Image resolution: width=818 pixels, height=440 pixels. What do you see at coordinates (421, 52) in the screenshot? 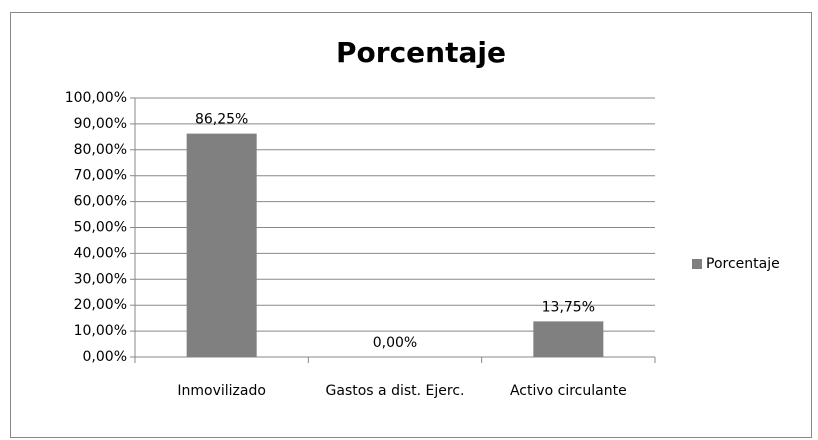
I see `chart-title: Porcentaje` at bounding box center [421, 52].